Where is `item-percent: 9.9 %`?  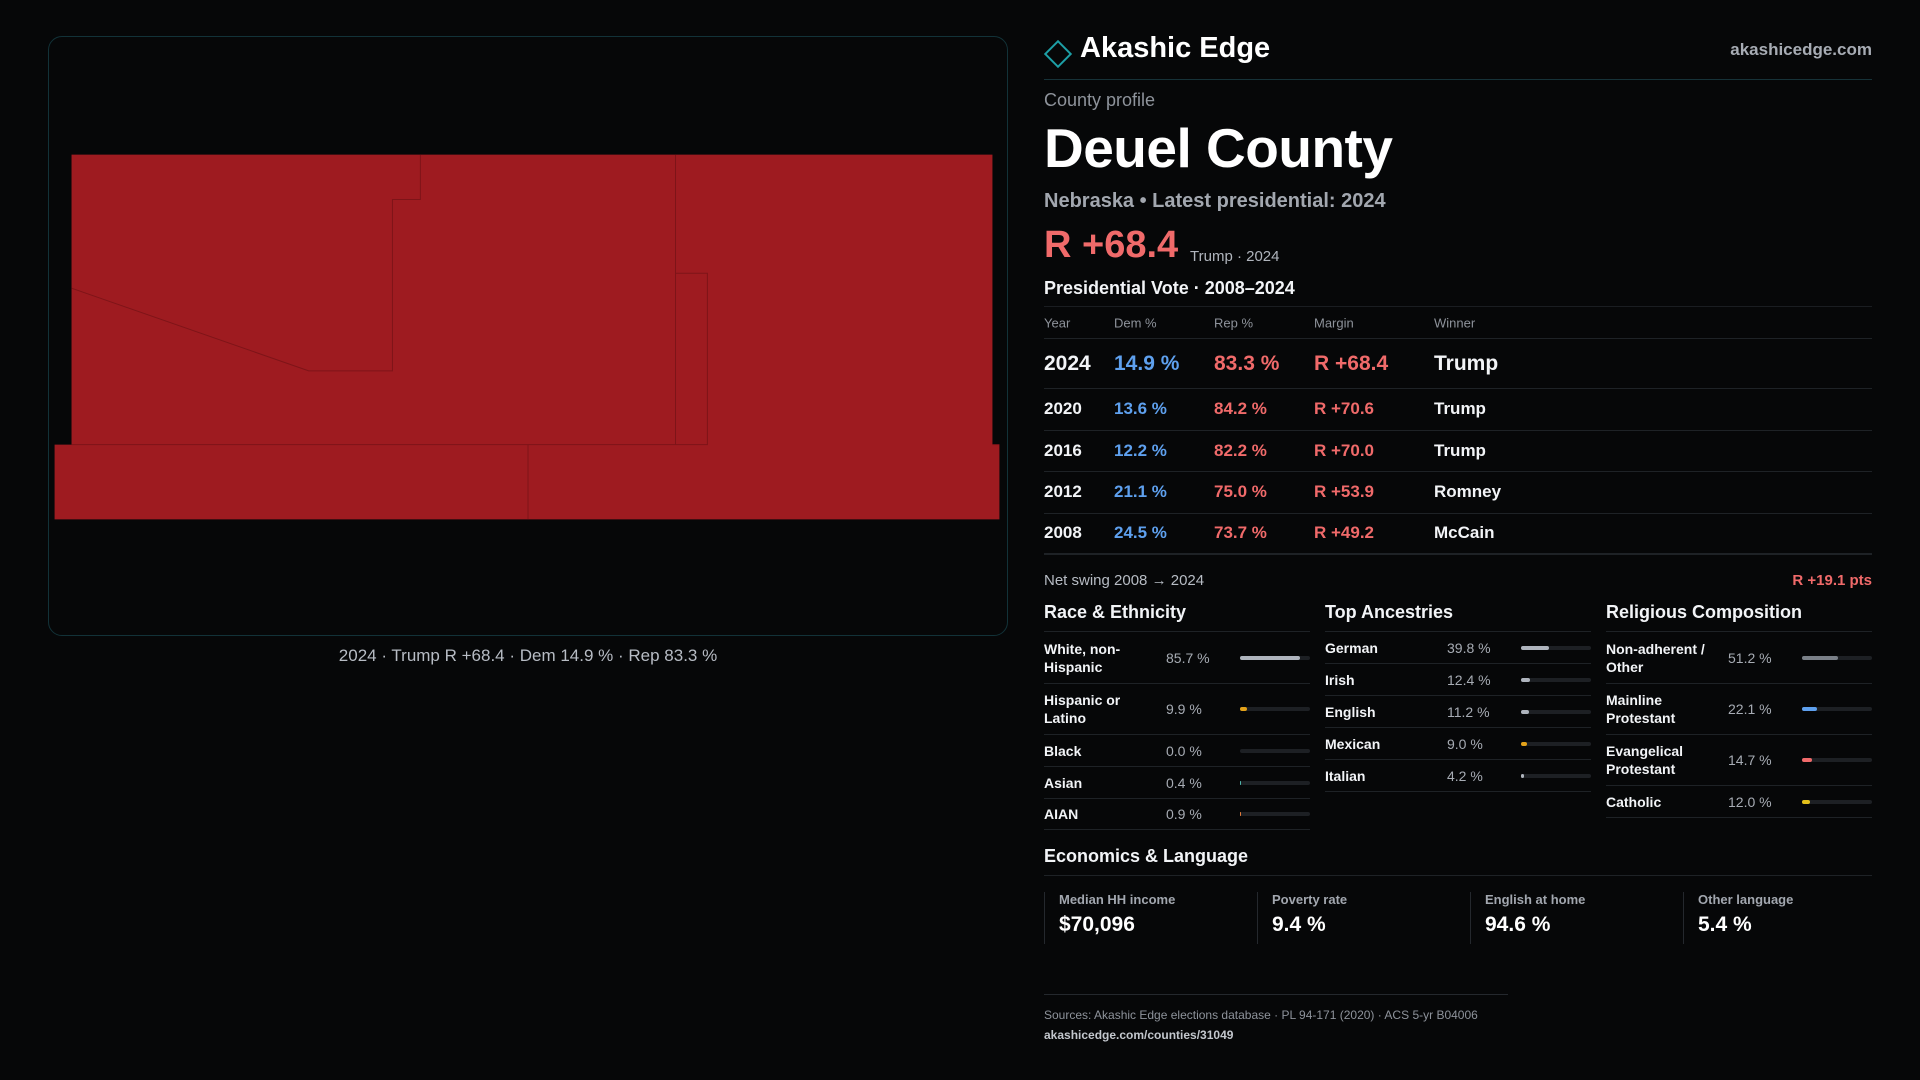 item-percent: 9.9 % is located at coordinates (1184, 709).